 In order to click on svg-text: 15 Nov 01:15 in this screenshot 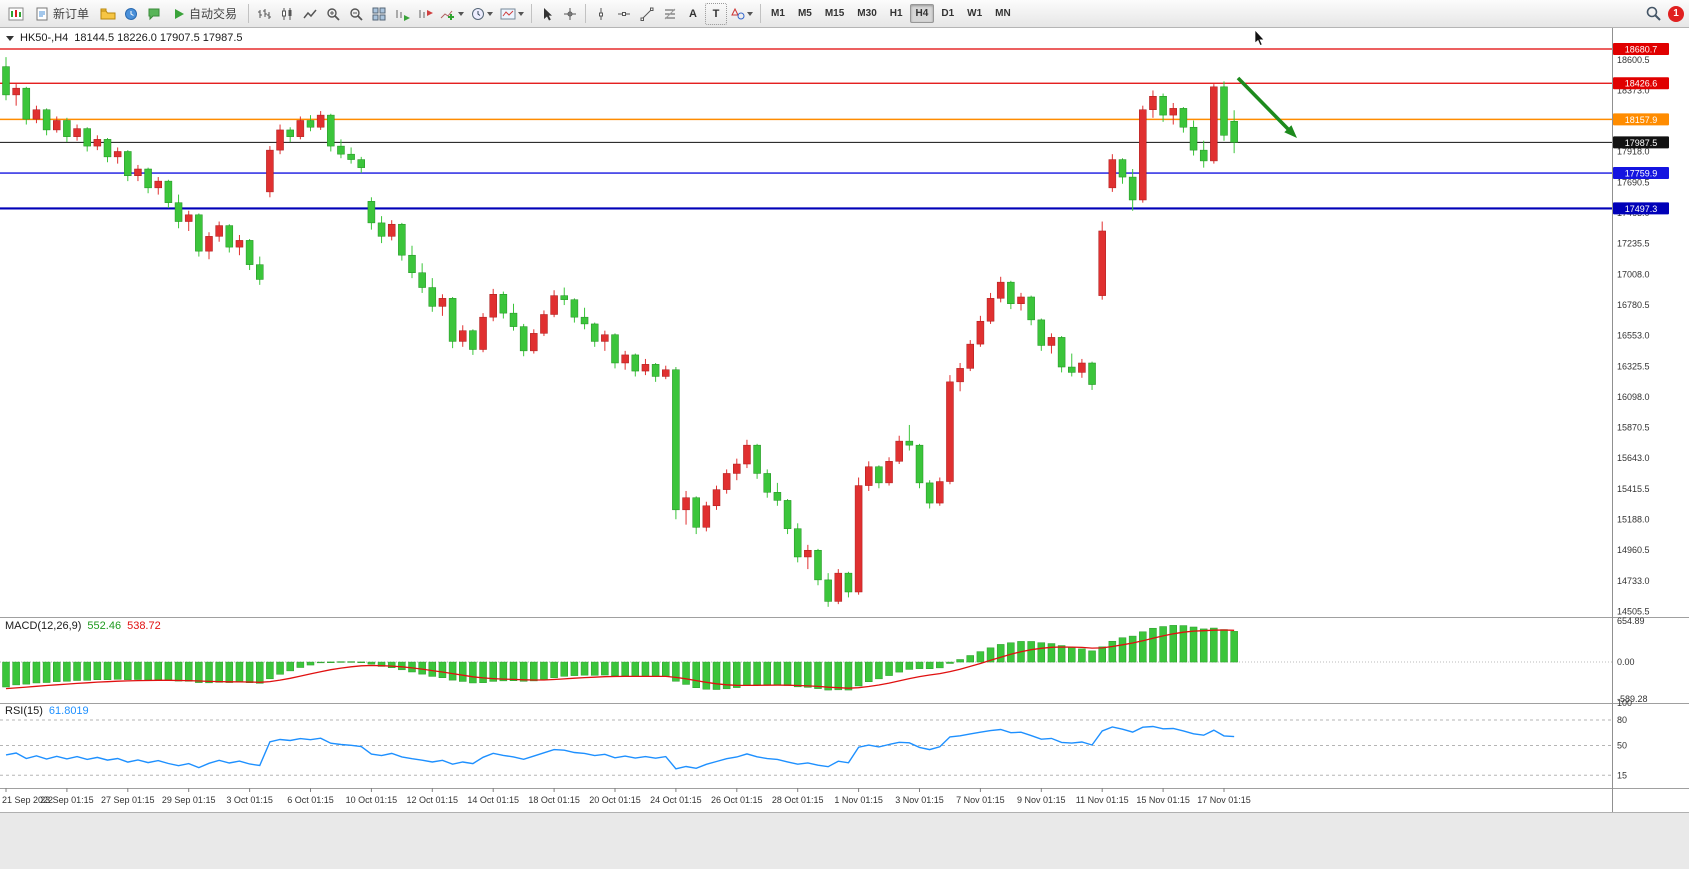, I will do `click(1163, 800)`.